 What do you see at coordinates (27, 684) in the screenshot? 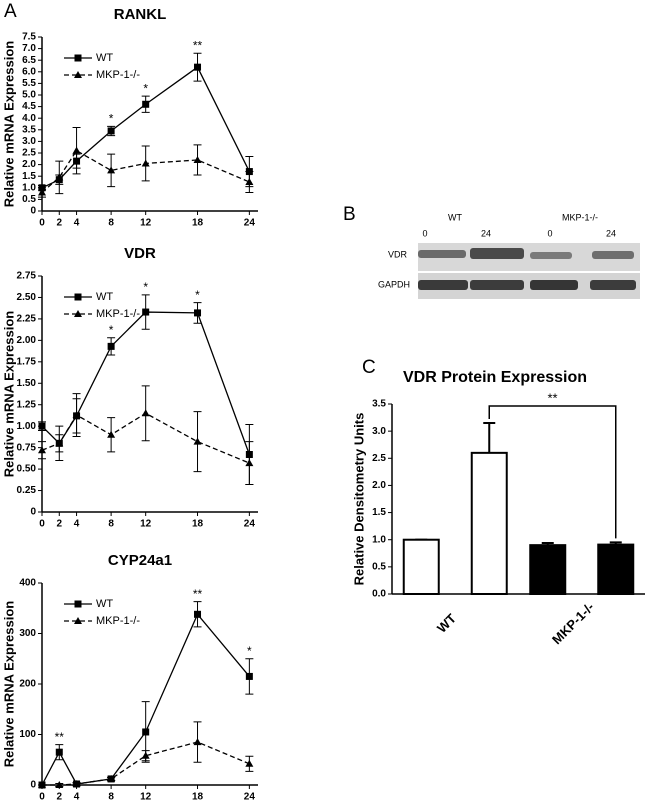
I see `y-tick-label: 200` at bounding box center [27, 684].